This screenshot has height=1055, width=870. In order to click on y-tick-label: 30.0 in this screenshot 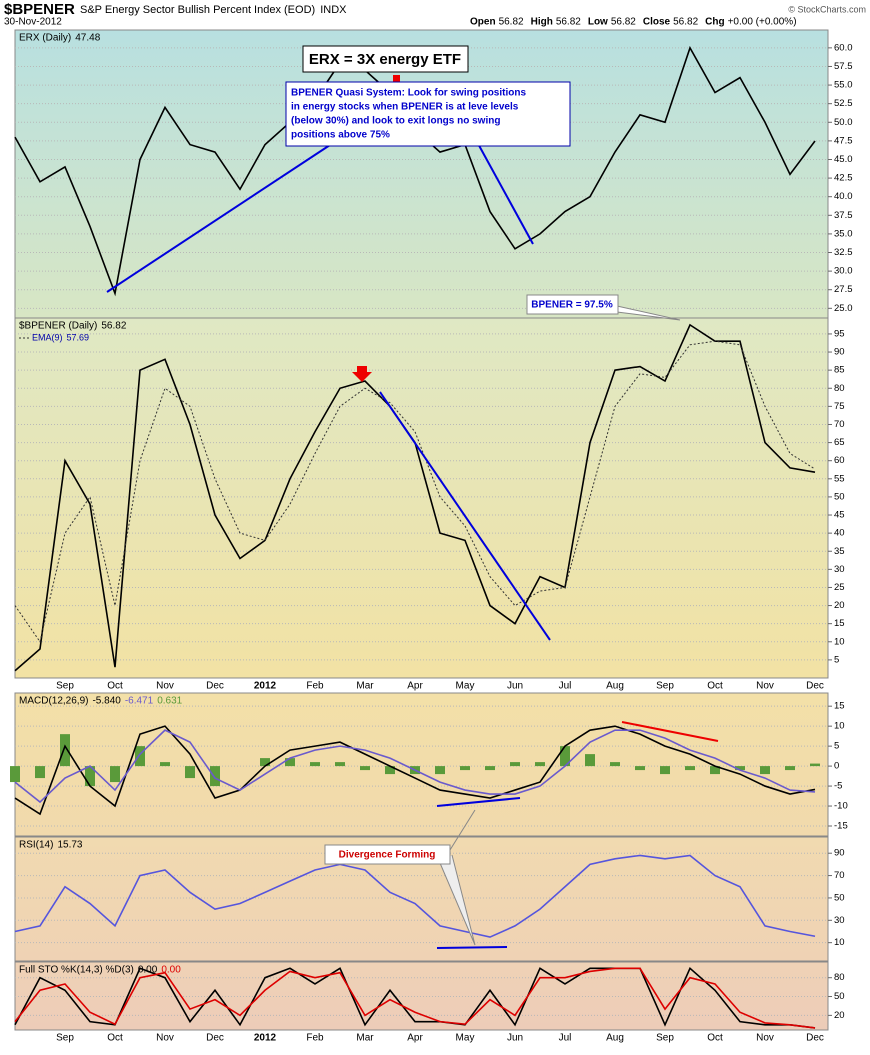, I will do `click(843, 271)`.